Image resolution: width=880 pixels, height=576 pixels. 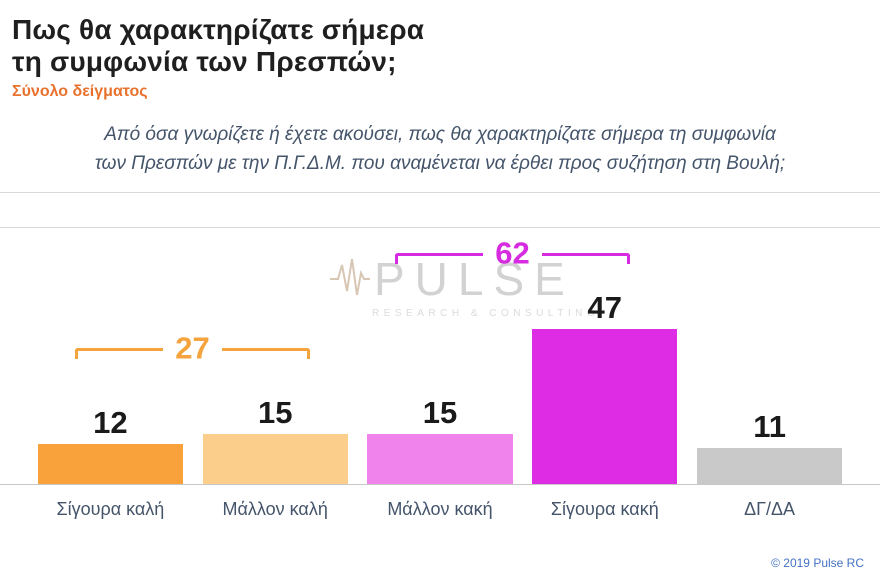 I want to click on bar-sigoura-kaki, so click(x=605, y=407).